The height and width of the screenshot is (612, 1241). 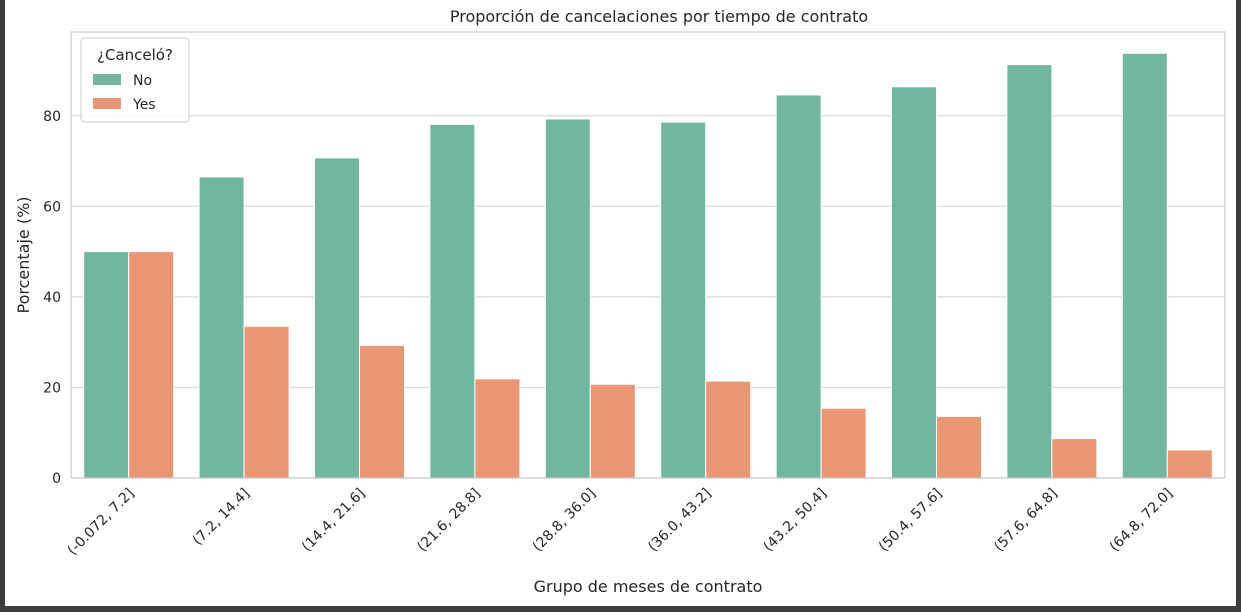 I want to click on legend: ¿Canceló? No Yes, so click(x=135, y=80).